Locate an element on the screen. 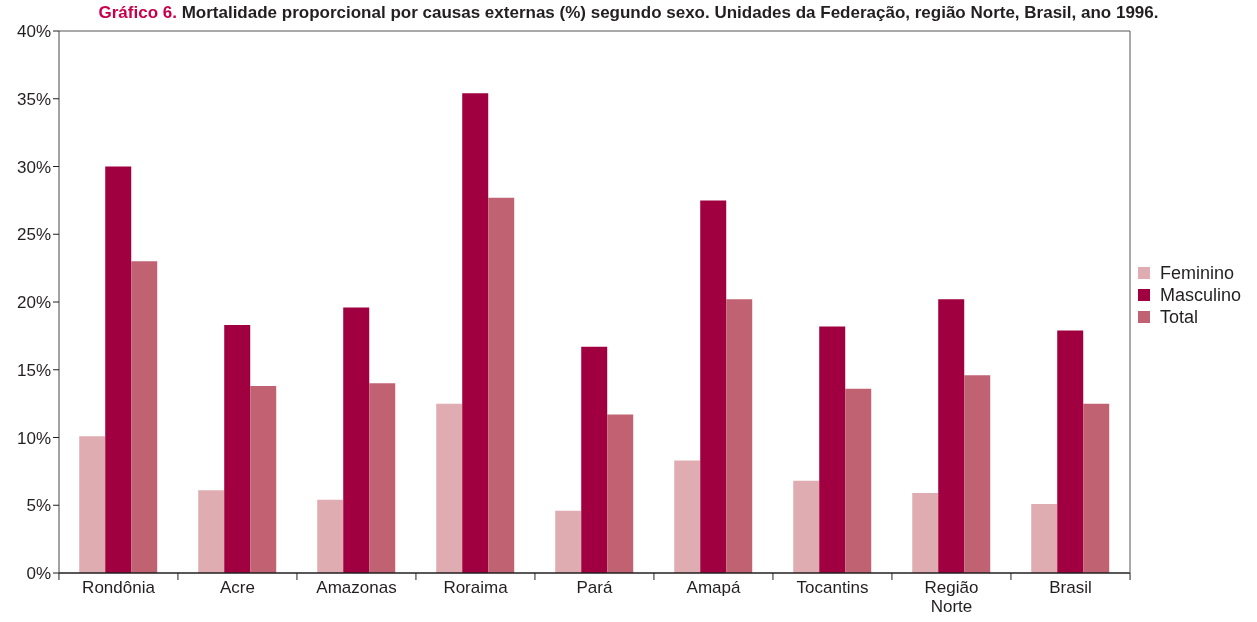 The image size is (1257, 622). x-tick-label: Amazonas is located at coordinates (356, 588).